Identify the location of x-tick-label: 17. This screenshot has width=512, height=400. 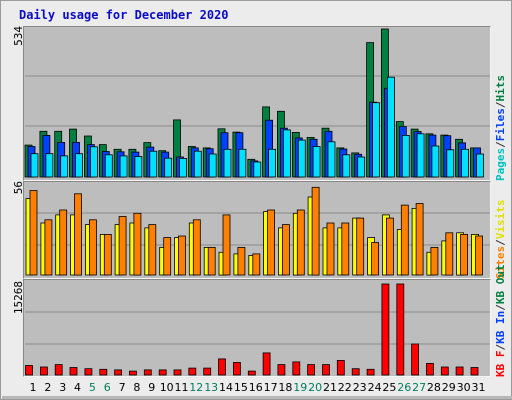
(271, 387).